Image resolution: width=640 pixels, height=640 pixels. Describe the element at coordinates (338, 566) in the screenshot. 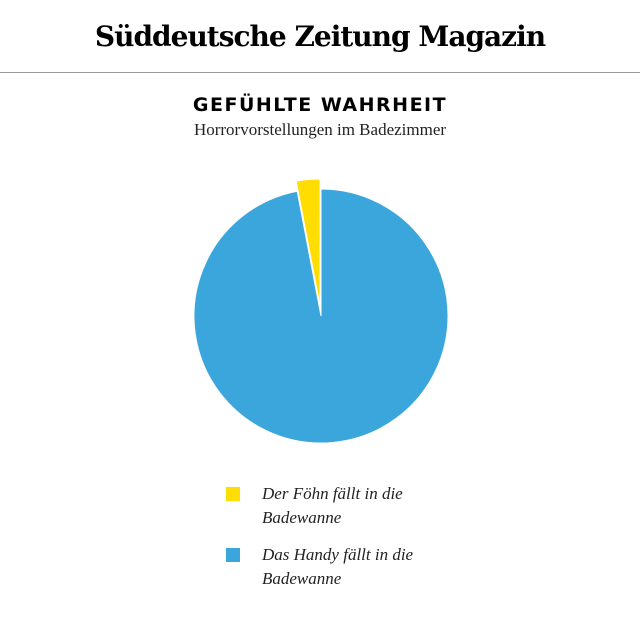

I see `legend-label-handy: Das Handy fällt in die Badewanne` at that location.